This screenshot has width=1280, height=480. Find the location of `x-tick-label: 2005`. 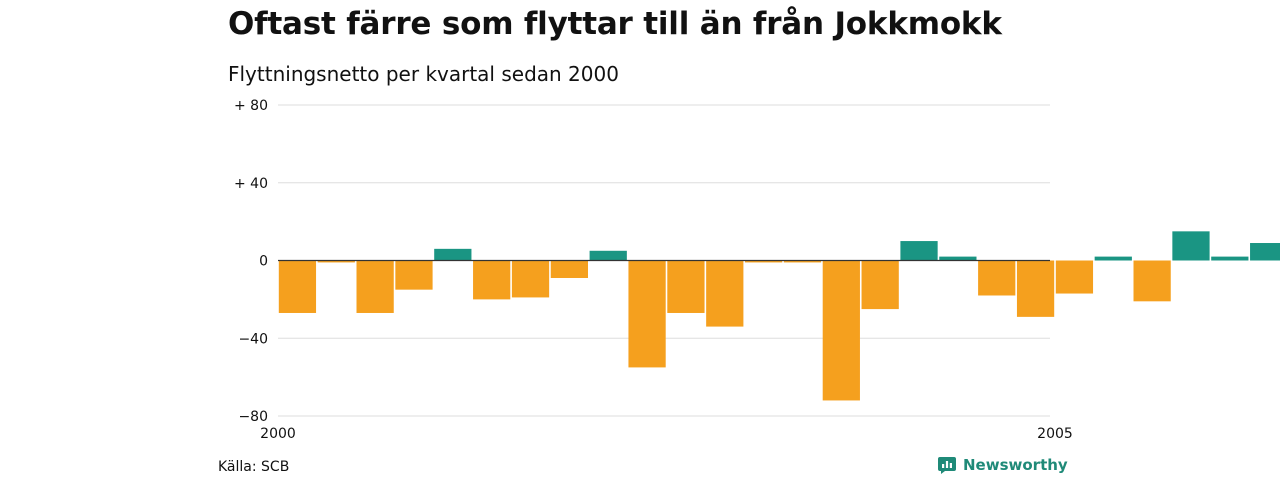

x-tick-label: 2005 is located at coordinates (1055, 434).